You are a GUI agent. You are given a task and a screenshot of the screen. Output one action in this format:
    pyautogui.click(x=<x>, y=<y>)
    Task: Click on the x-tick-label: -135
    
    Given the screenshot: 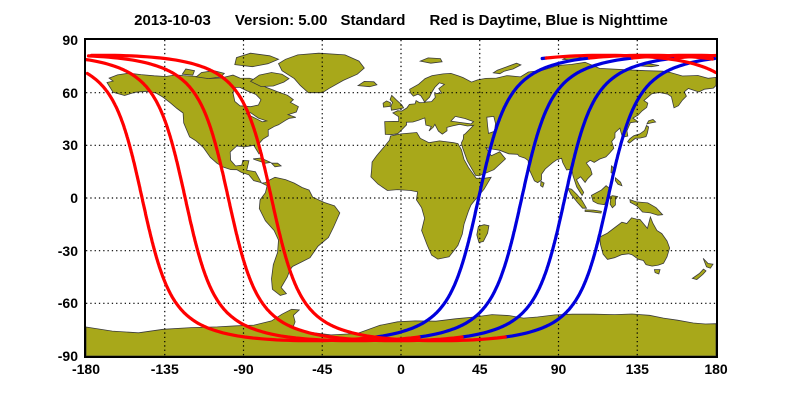 What is the action you would take?
    pyautogui.click(x=164, y=369)
    